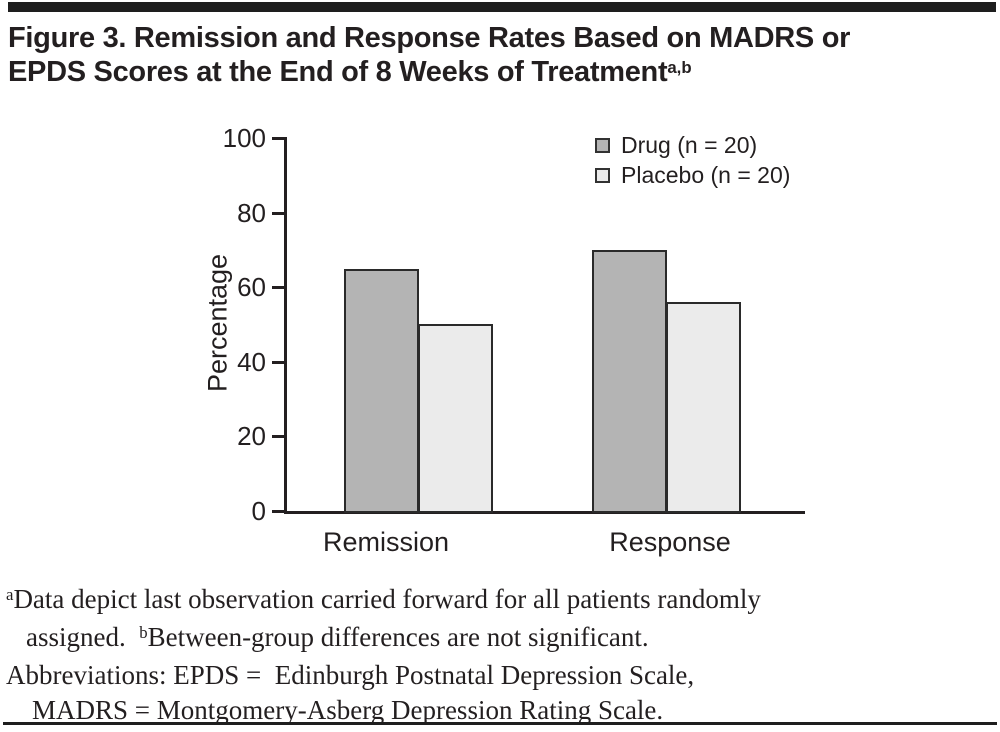  Describe the element at coordinates (703, 407) in the screenshot. I see `bar-response-placebo` at that location.